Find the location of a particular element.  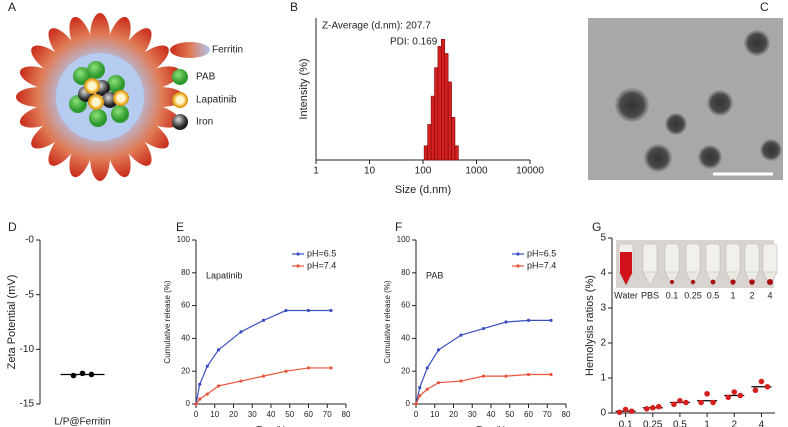

blood is located at coordinates (626, 263).